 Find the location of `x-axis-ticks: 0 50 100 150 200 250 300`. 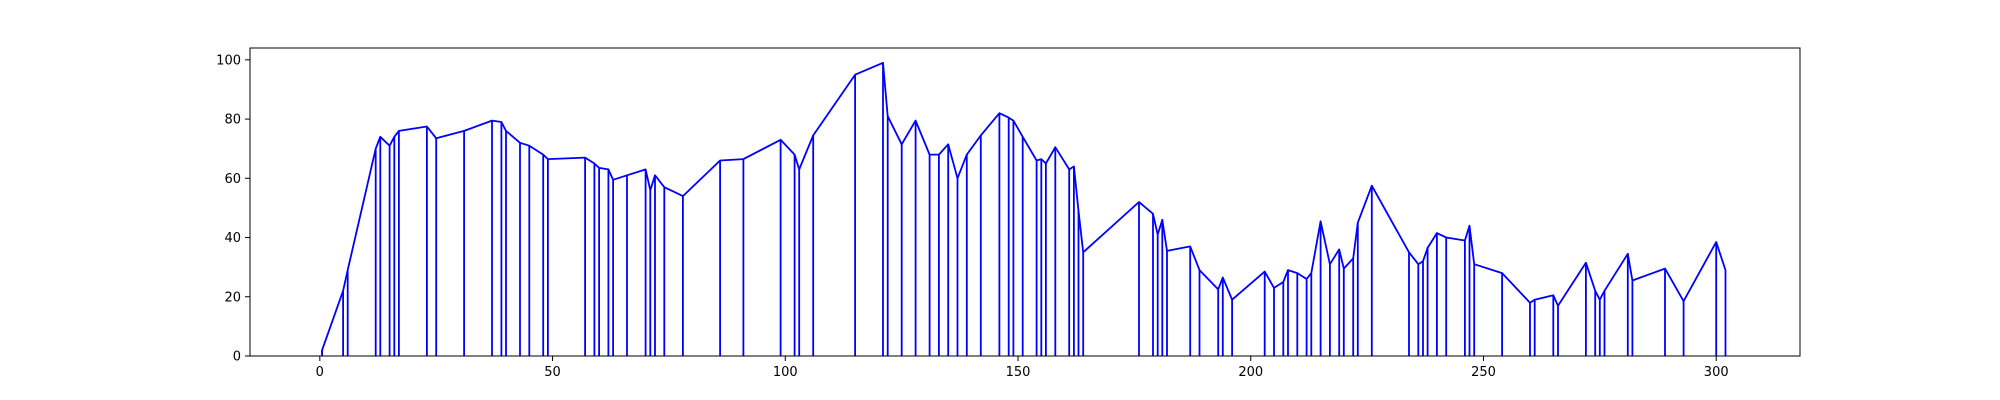

x-axis-ticks: 0 50 100 150 200 250 300 is located at coordinates (1022, 368).